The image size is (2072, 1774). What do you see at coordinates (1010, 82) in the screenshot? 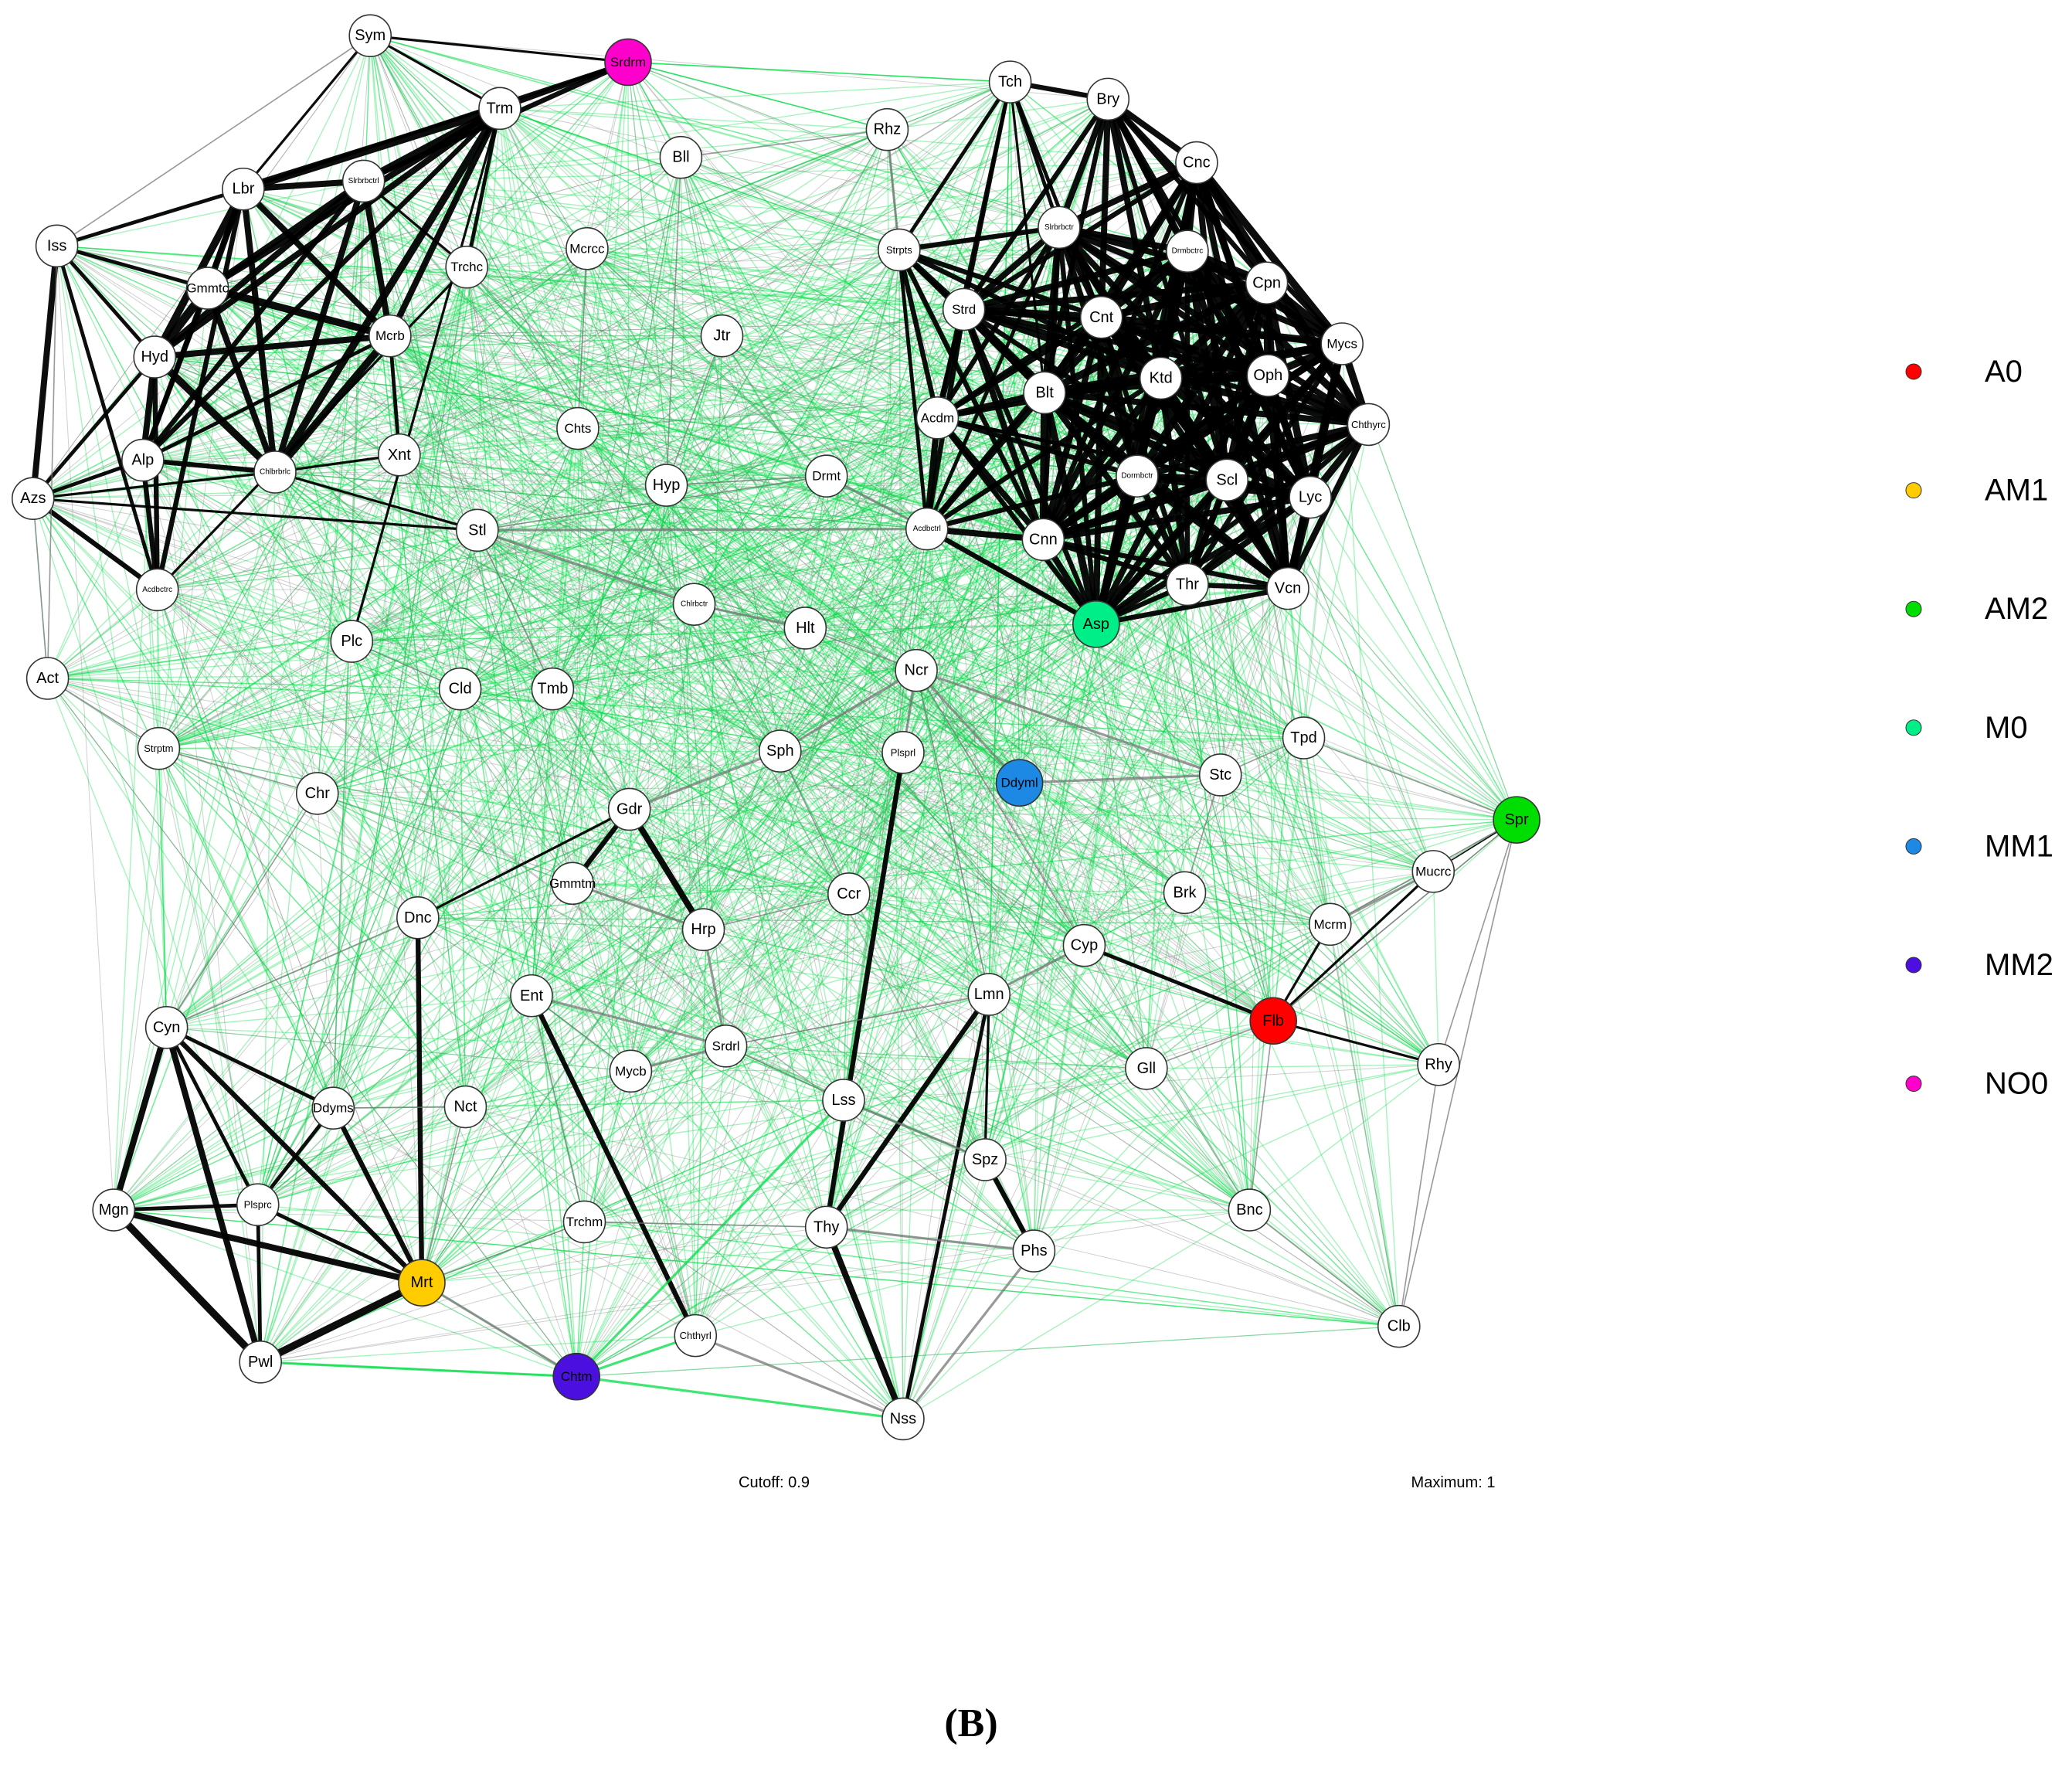
I see `node-tch: Tch` at bounding box center [1010, 82].